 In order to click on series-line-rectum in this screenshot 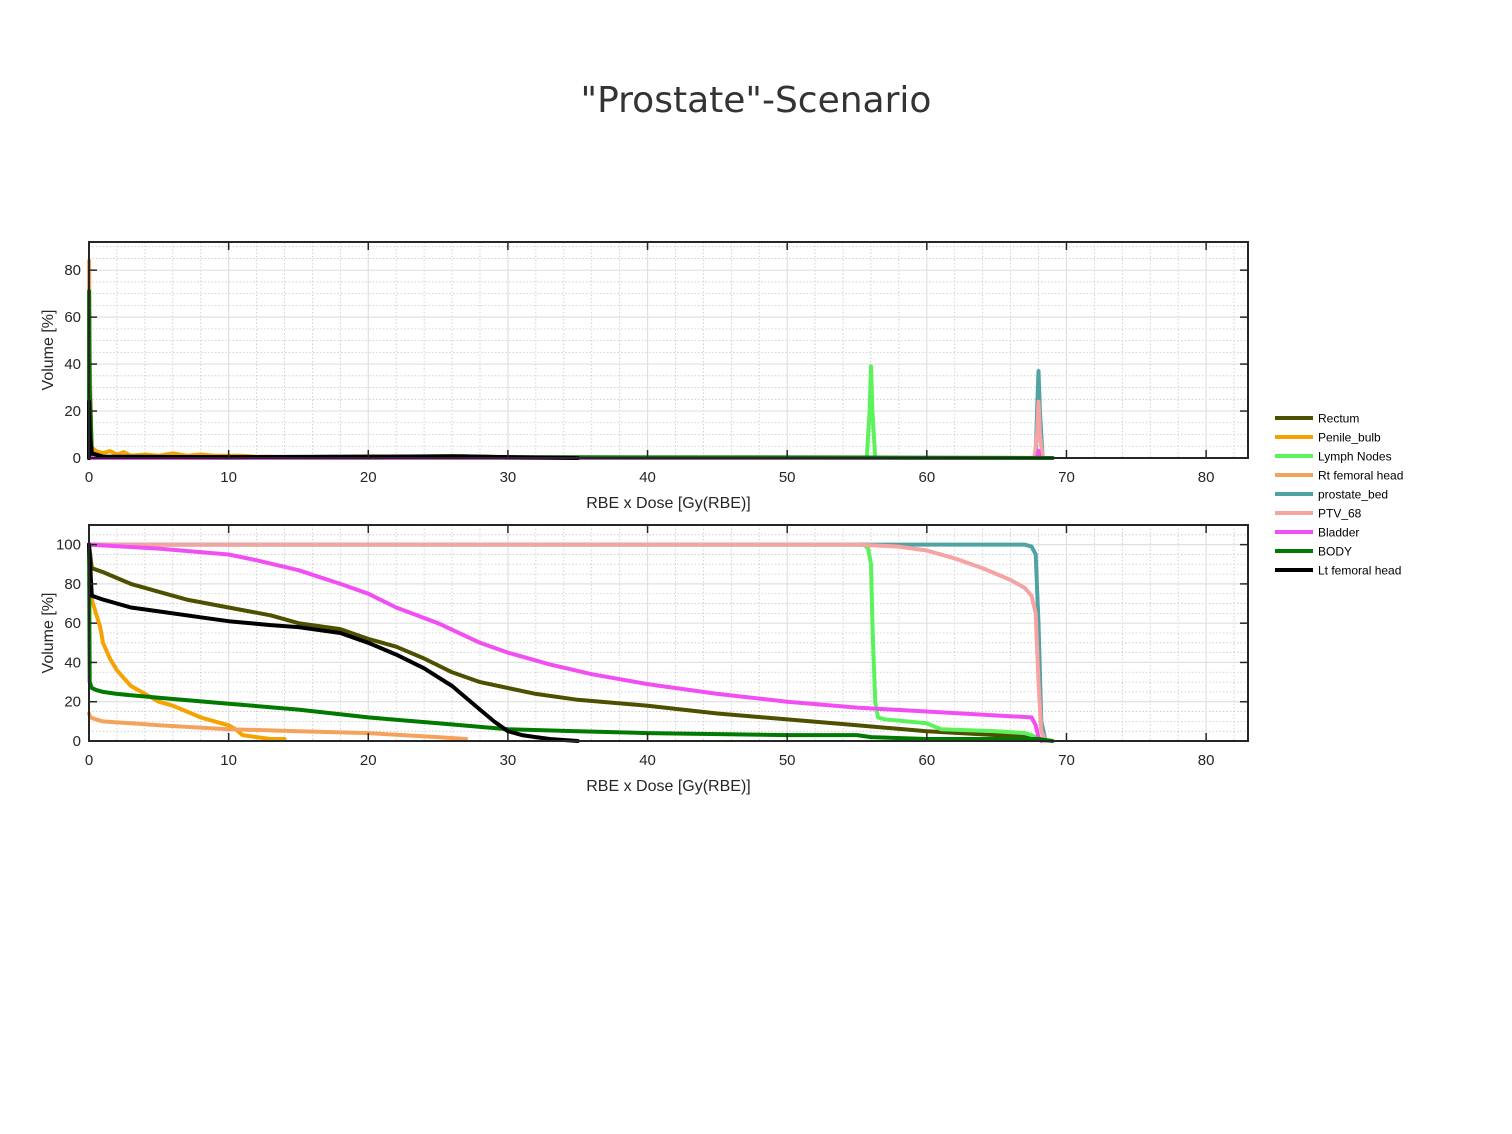, I will do `click(567, 642)`.